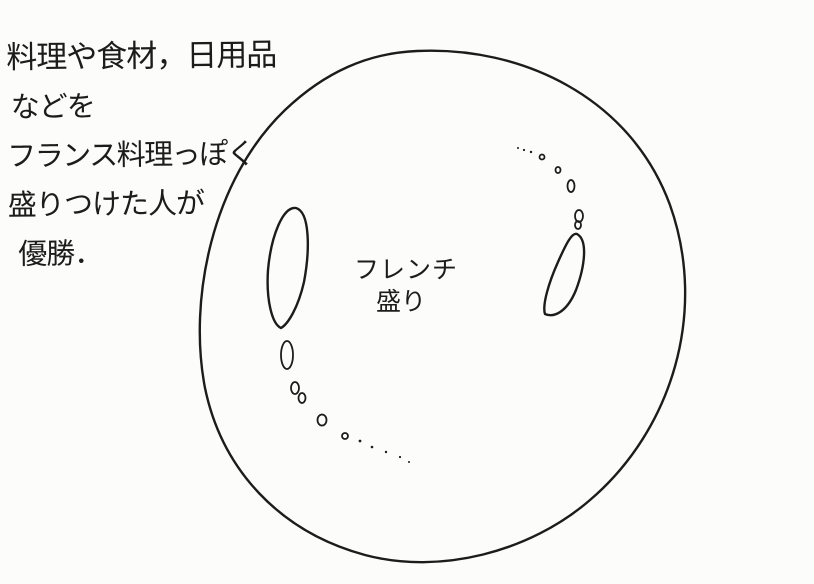  I want to click on plate-label-line-1: フレンチ, so click(406, 269).